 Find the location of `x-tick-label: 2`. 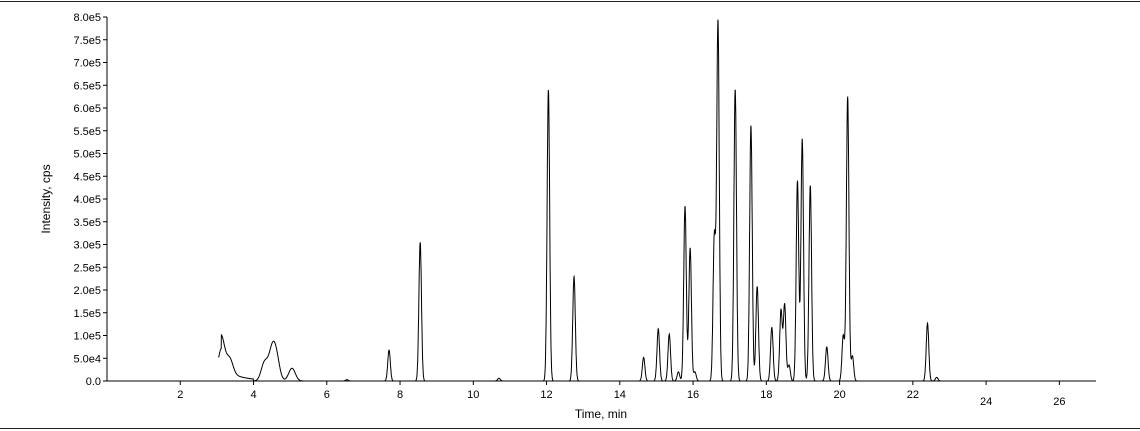

x-tick-label: 2 is located at coordinates (180, 395).